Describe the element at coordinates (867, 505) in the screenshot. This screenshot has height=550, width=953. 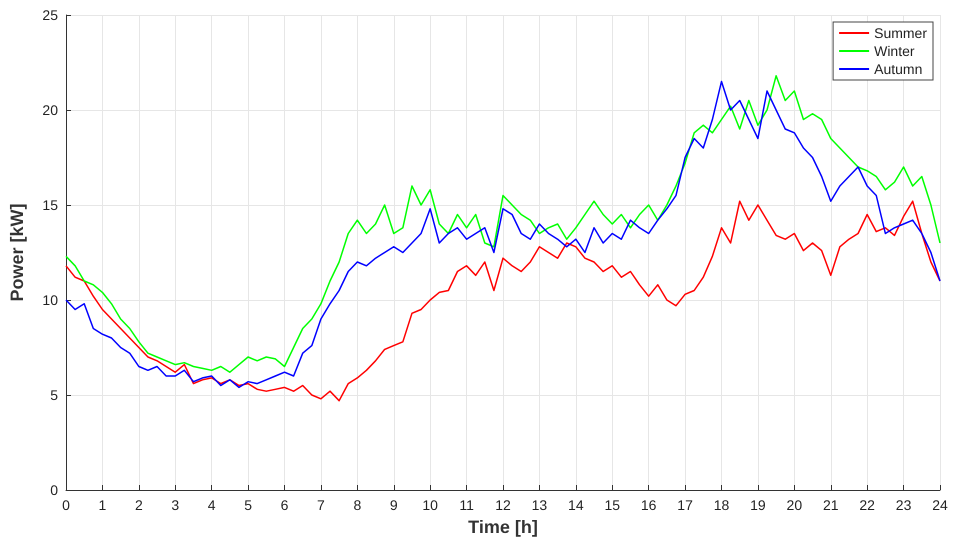
I see `x-tick-label: 22` at that location.